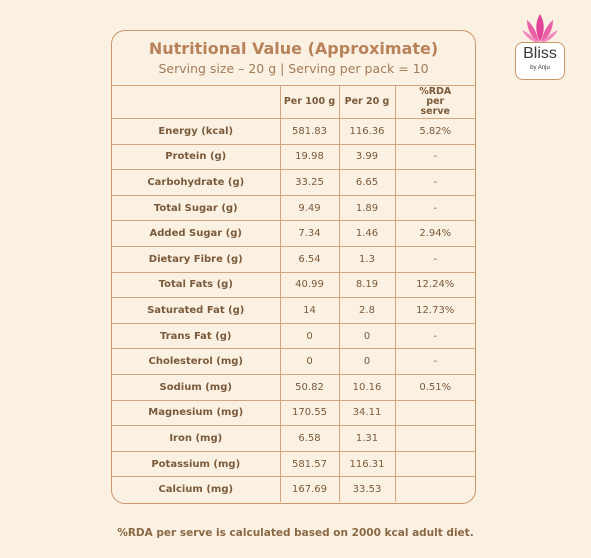  What do you see at coordinates (196, 259) in the screenshot?
I see `nutrient-name: Dietary Fibre (g)` at bounding box center [196, 259].